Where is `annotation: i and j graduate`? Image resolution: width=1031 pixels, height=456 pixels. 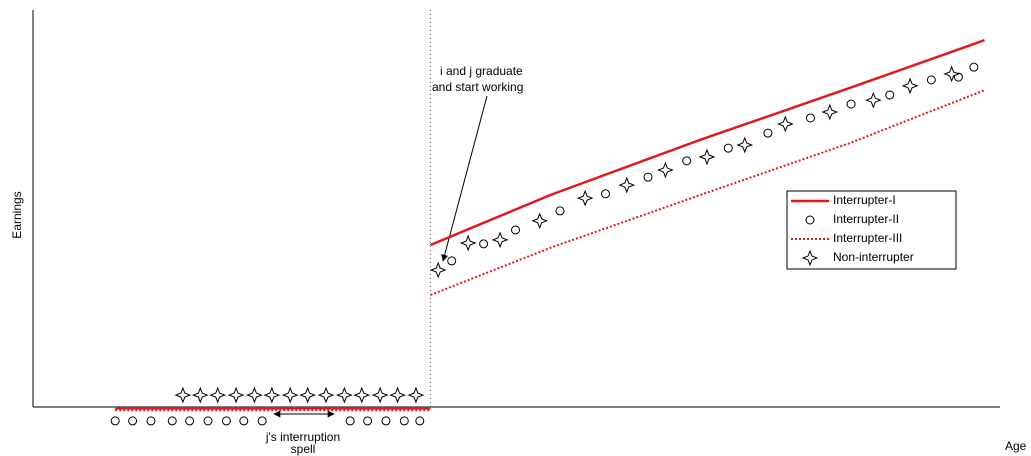
annotation: i and j graduate is located at coordinates (481, 71).